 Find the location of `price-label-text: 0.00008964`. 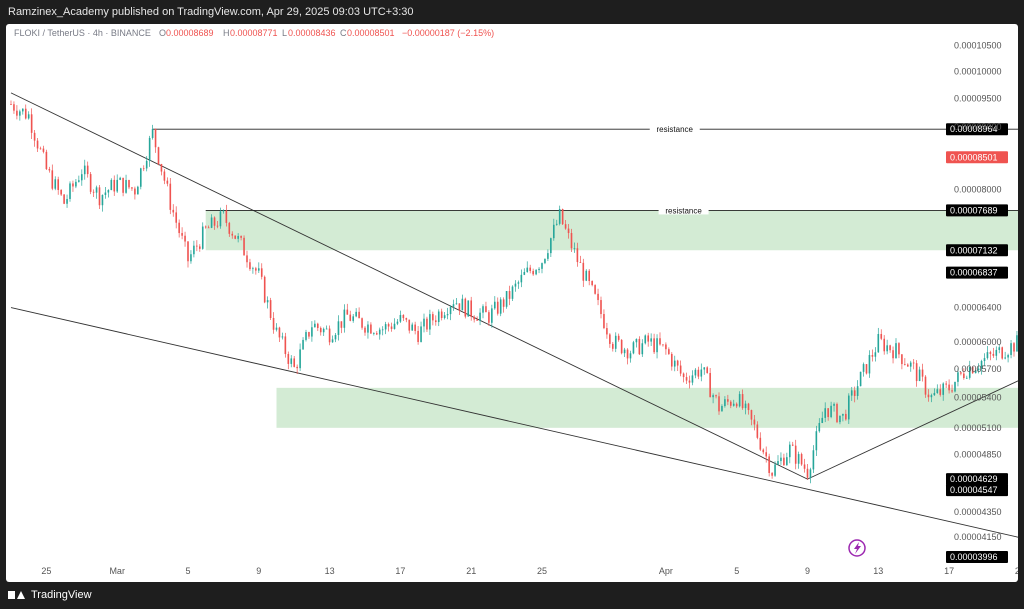

price-label-text: 0.00008964 is located at coordinates (974, 129).